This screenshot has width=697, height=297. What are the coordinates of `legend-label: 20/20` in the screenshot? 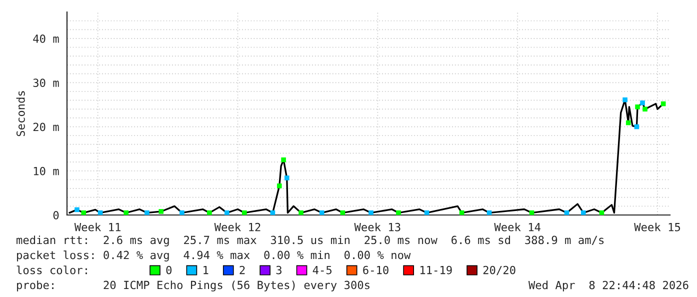 It's located at (499, 271).